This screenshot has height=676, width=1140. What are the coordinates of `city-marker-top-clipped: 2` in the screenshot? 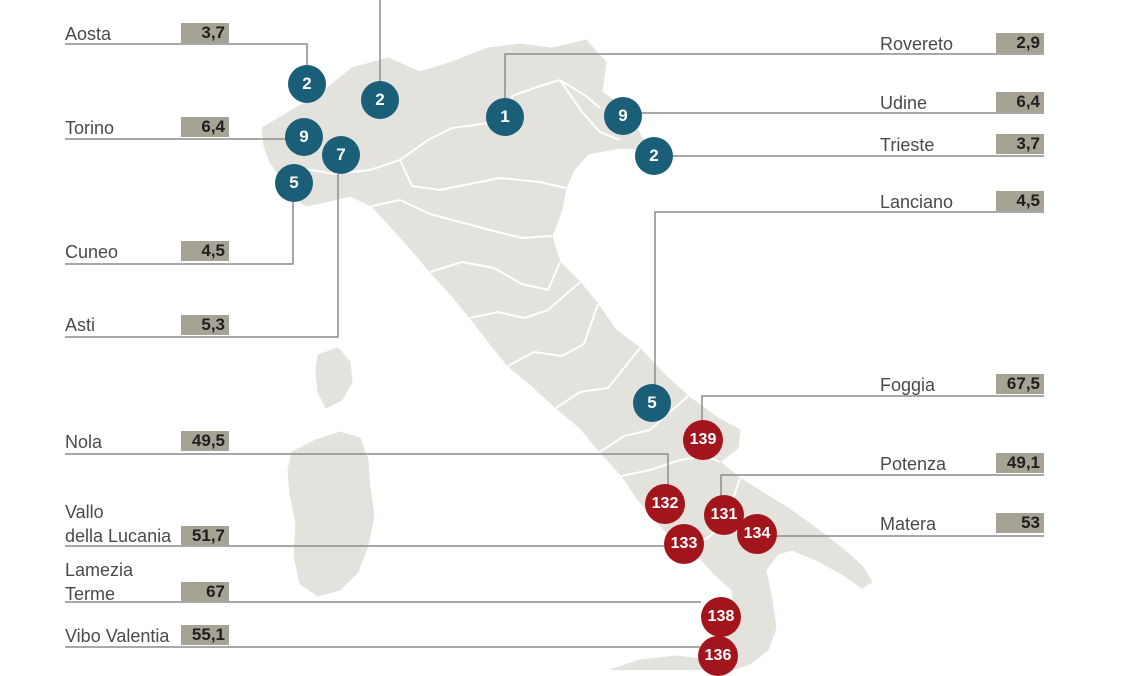 It's located at (380, 100).